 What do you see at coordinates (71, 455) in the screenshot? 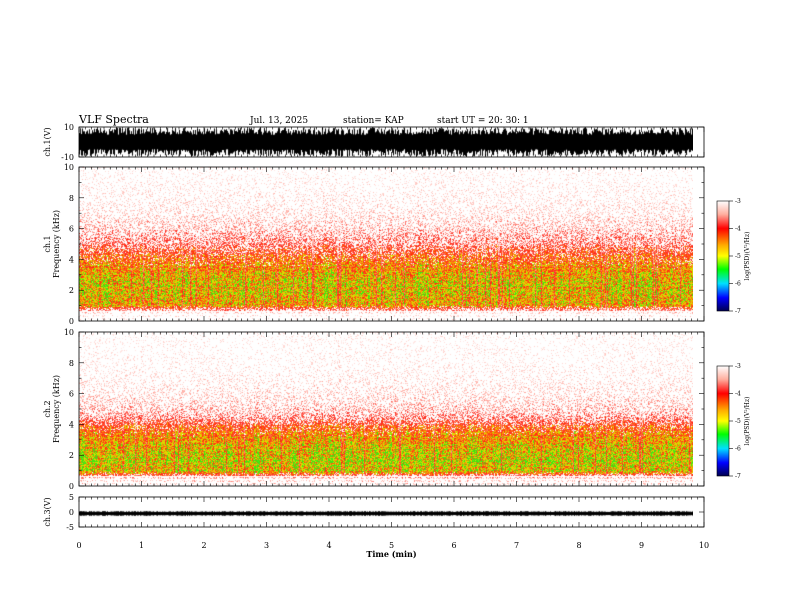
I see `ch2-spectrogram-ytick-label: 2` at bounding box center [71, 455].